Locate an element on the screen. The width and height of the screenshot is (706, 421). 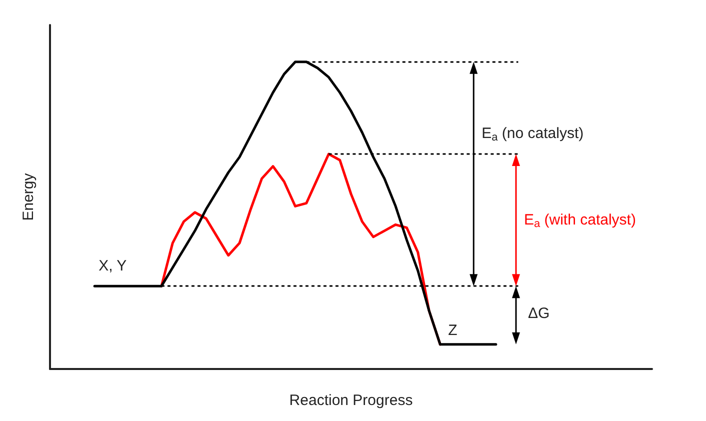
x-axis-title: Reaction Progress is located at coordinates (351, 400).